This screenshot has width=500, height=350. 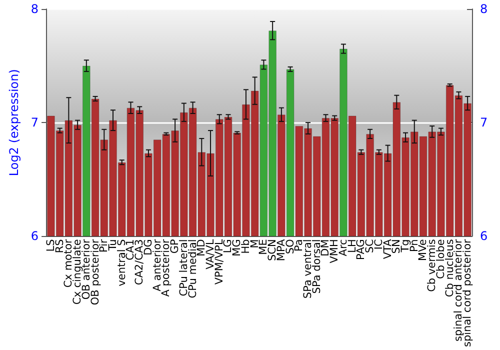 I want to click on x-tick-label: Cb lobe, so click(x=440, y=259).